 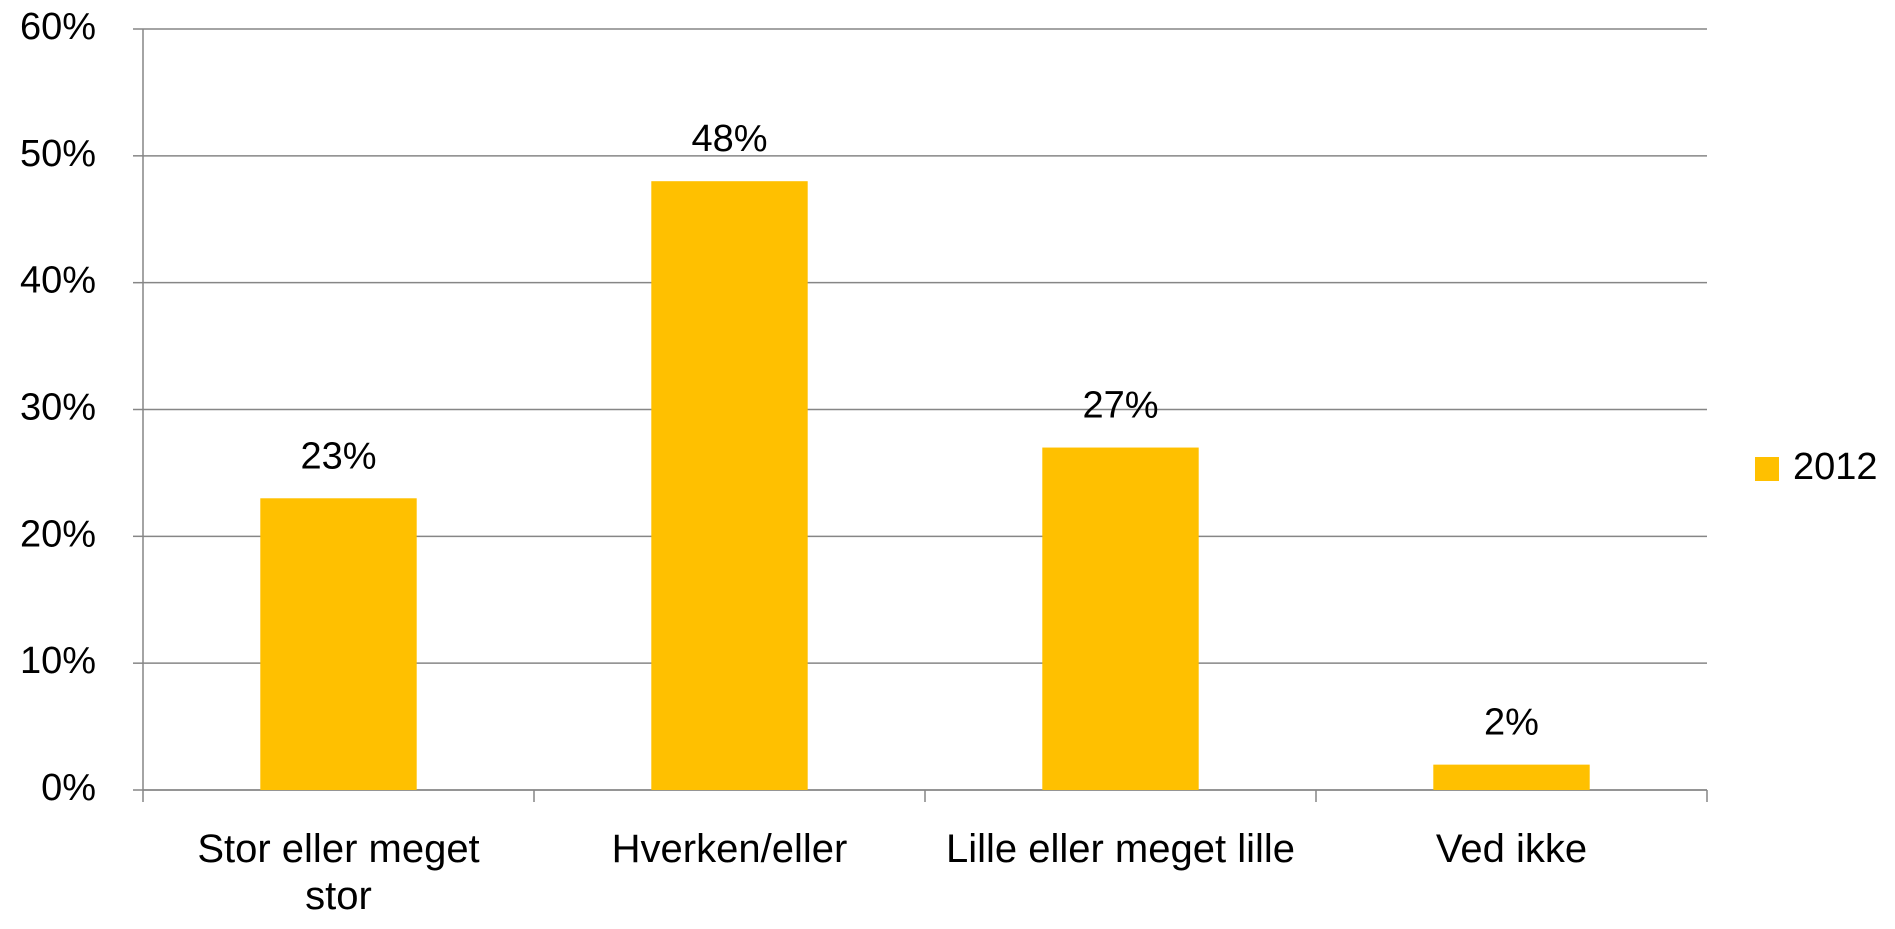 What do you see at coordinates (68, 788) in the screenshot?
I see `y-tick-label: 0%` at bounding box center [68, 788].